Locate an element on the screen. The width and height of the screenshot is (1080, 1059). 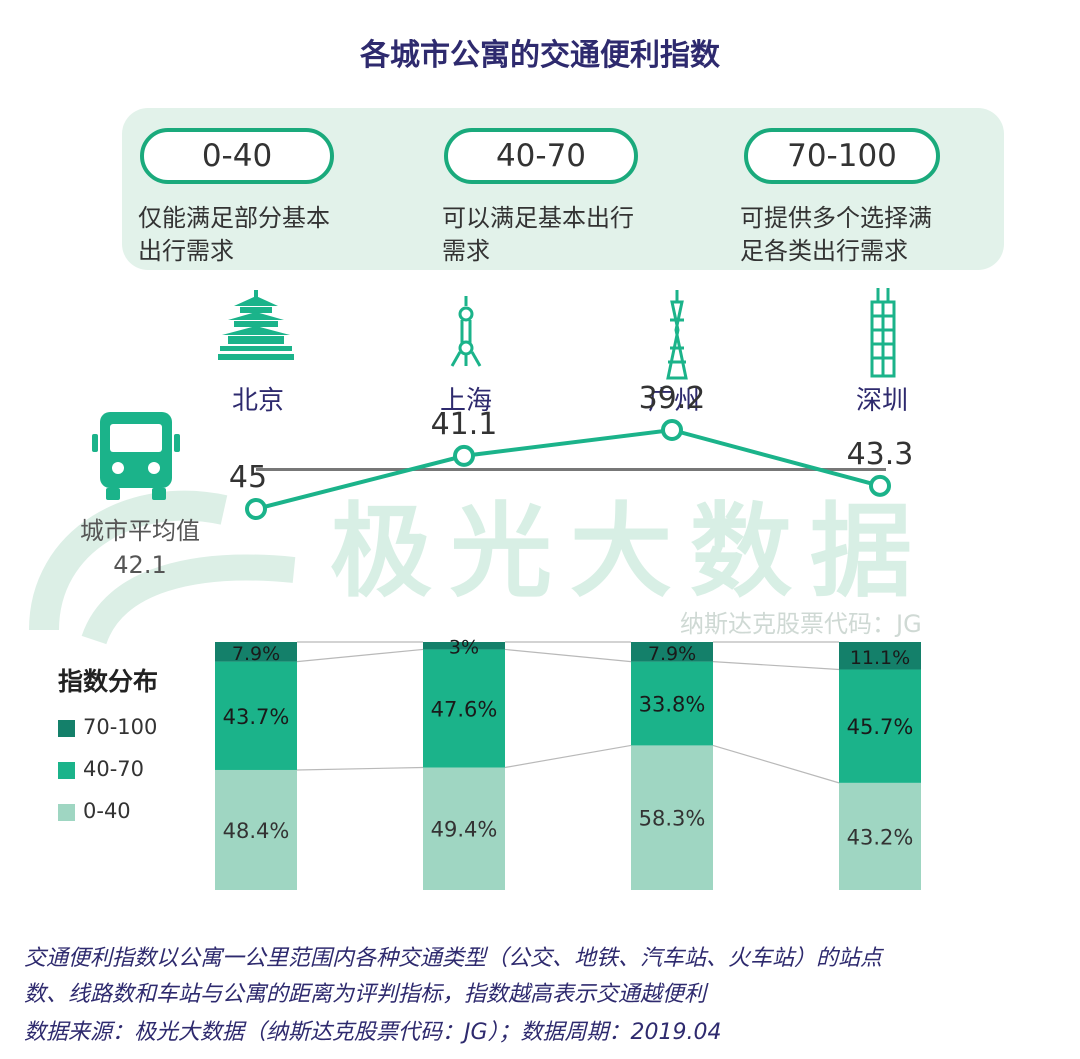
watermark-logo-icon is located at coordinates (162, 567).